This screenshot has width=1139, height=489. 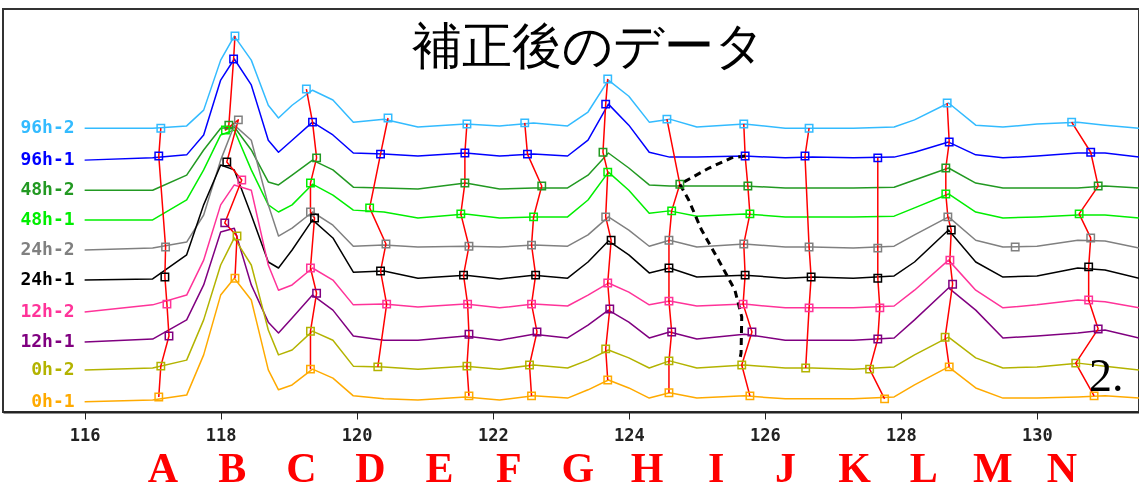 What do you see at coordinates (47, 127) in the screenshot?
I see `series-label: 96h-2` at bounding box center [47, 127].